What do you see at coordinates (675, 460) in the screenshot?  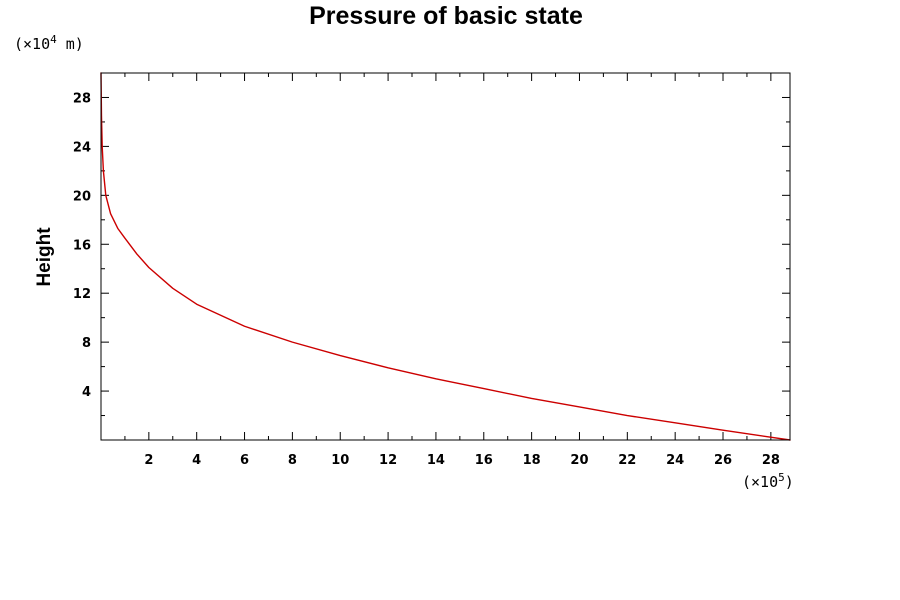 I see `x-tick-label: 24` at bounding box center [675, 460].